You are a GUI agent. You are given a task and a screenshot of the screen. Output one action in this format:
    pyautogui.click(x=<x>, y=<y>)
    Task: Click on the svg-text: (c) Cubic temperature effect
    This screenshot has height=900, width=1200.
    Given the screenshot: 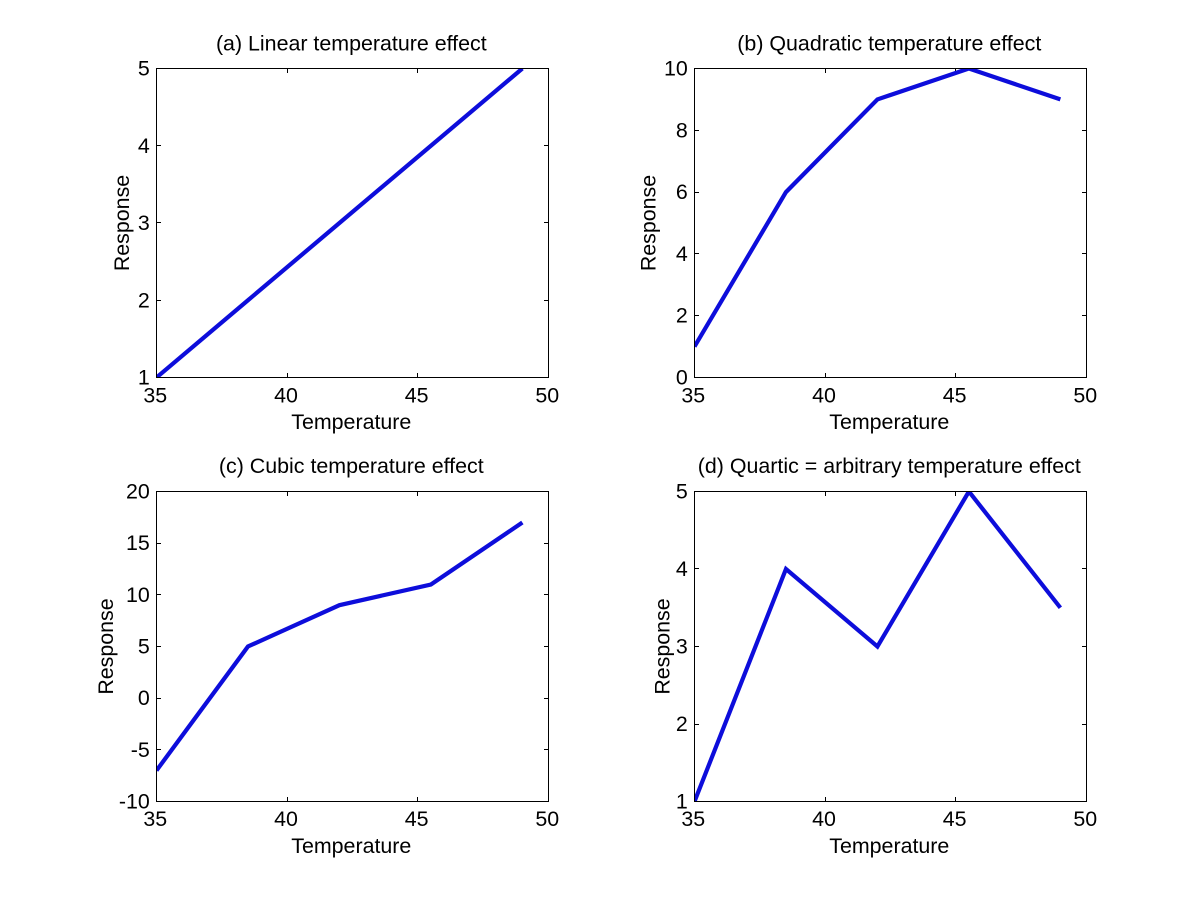 What is the action you would take?
    pyautogui.click(x=351, y=466)
    